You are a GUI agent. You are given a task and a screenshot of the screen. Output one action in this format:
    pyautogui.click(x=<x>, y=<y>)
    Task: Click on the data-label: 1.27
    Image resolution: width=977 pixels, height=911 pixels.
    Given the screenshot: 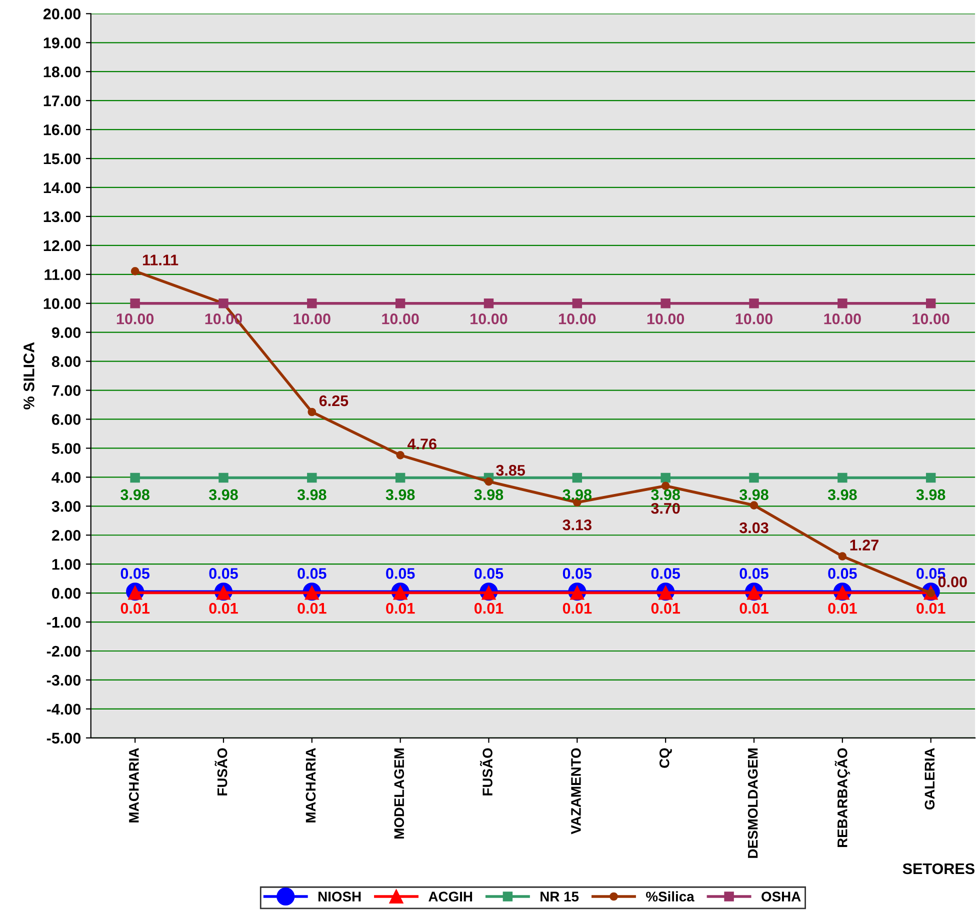 What is the action you would take?
    pyautogui.click(x=864, y=545)
    